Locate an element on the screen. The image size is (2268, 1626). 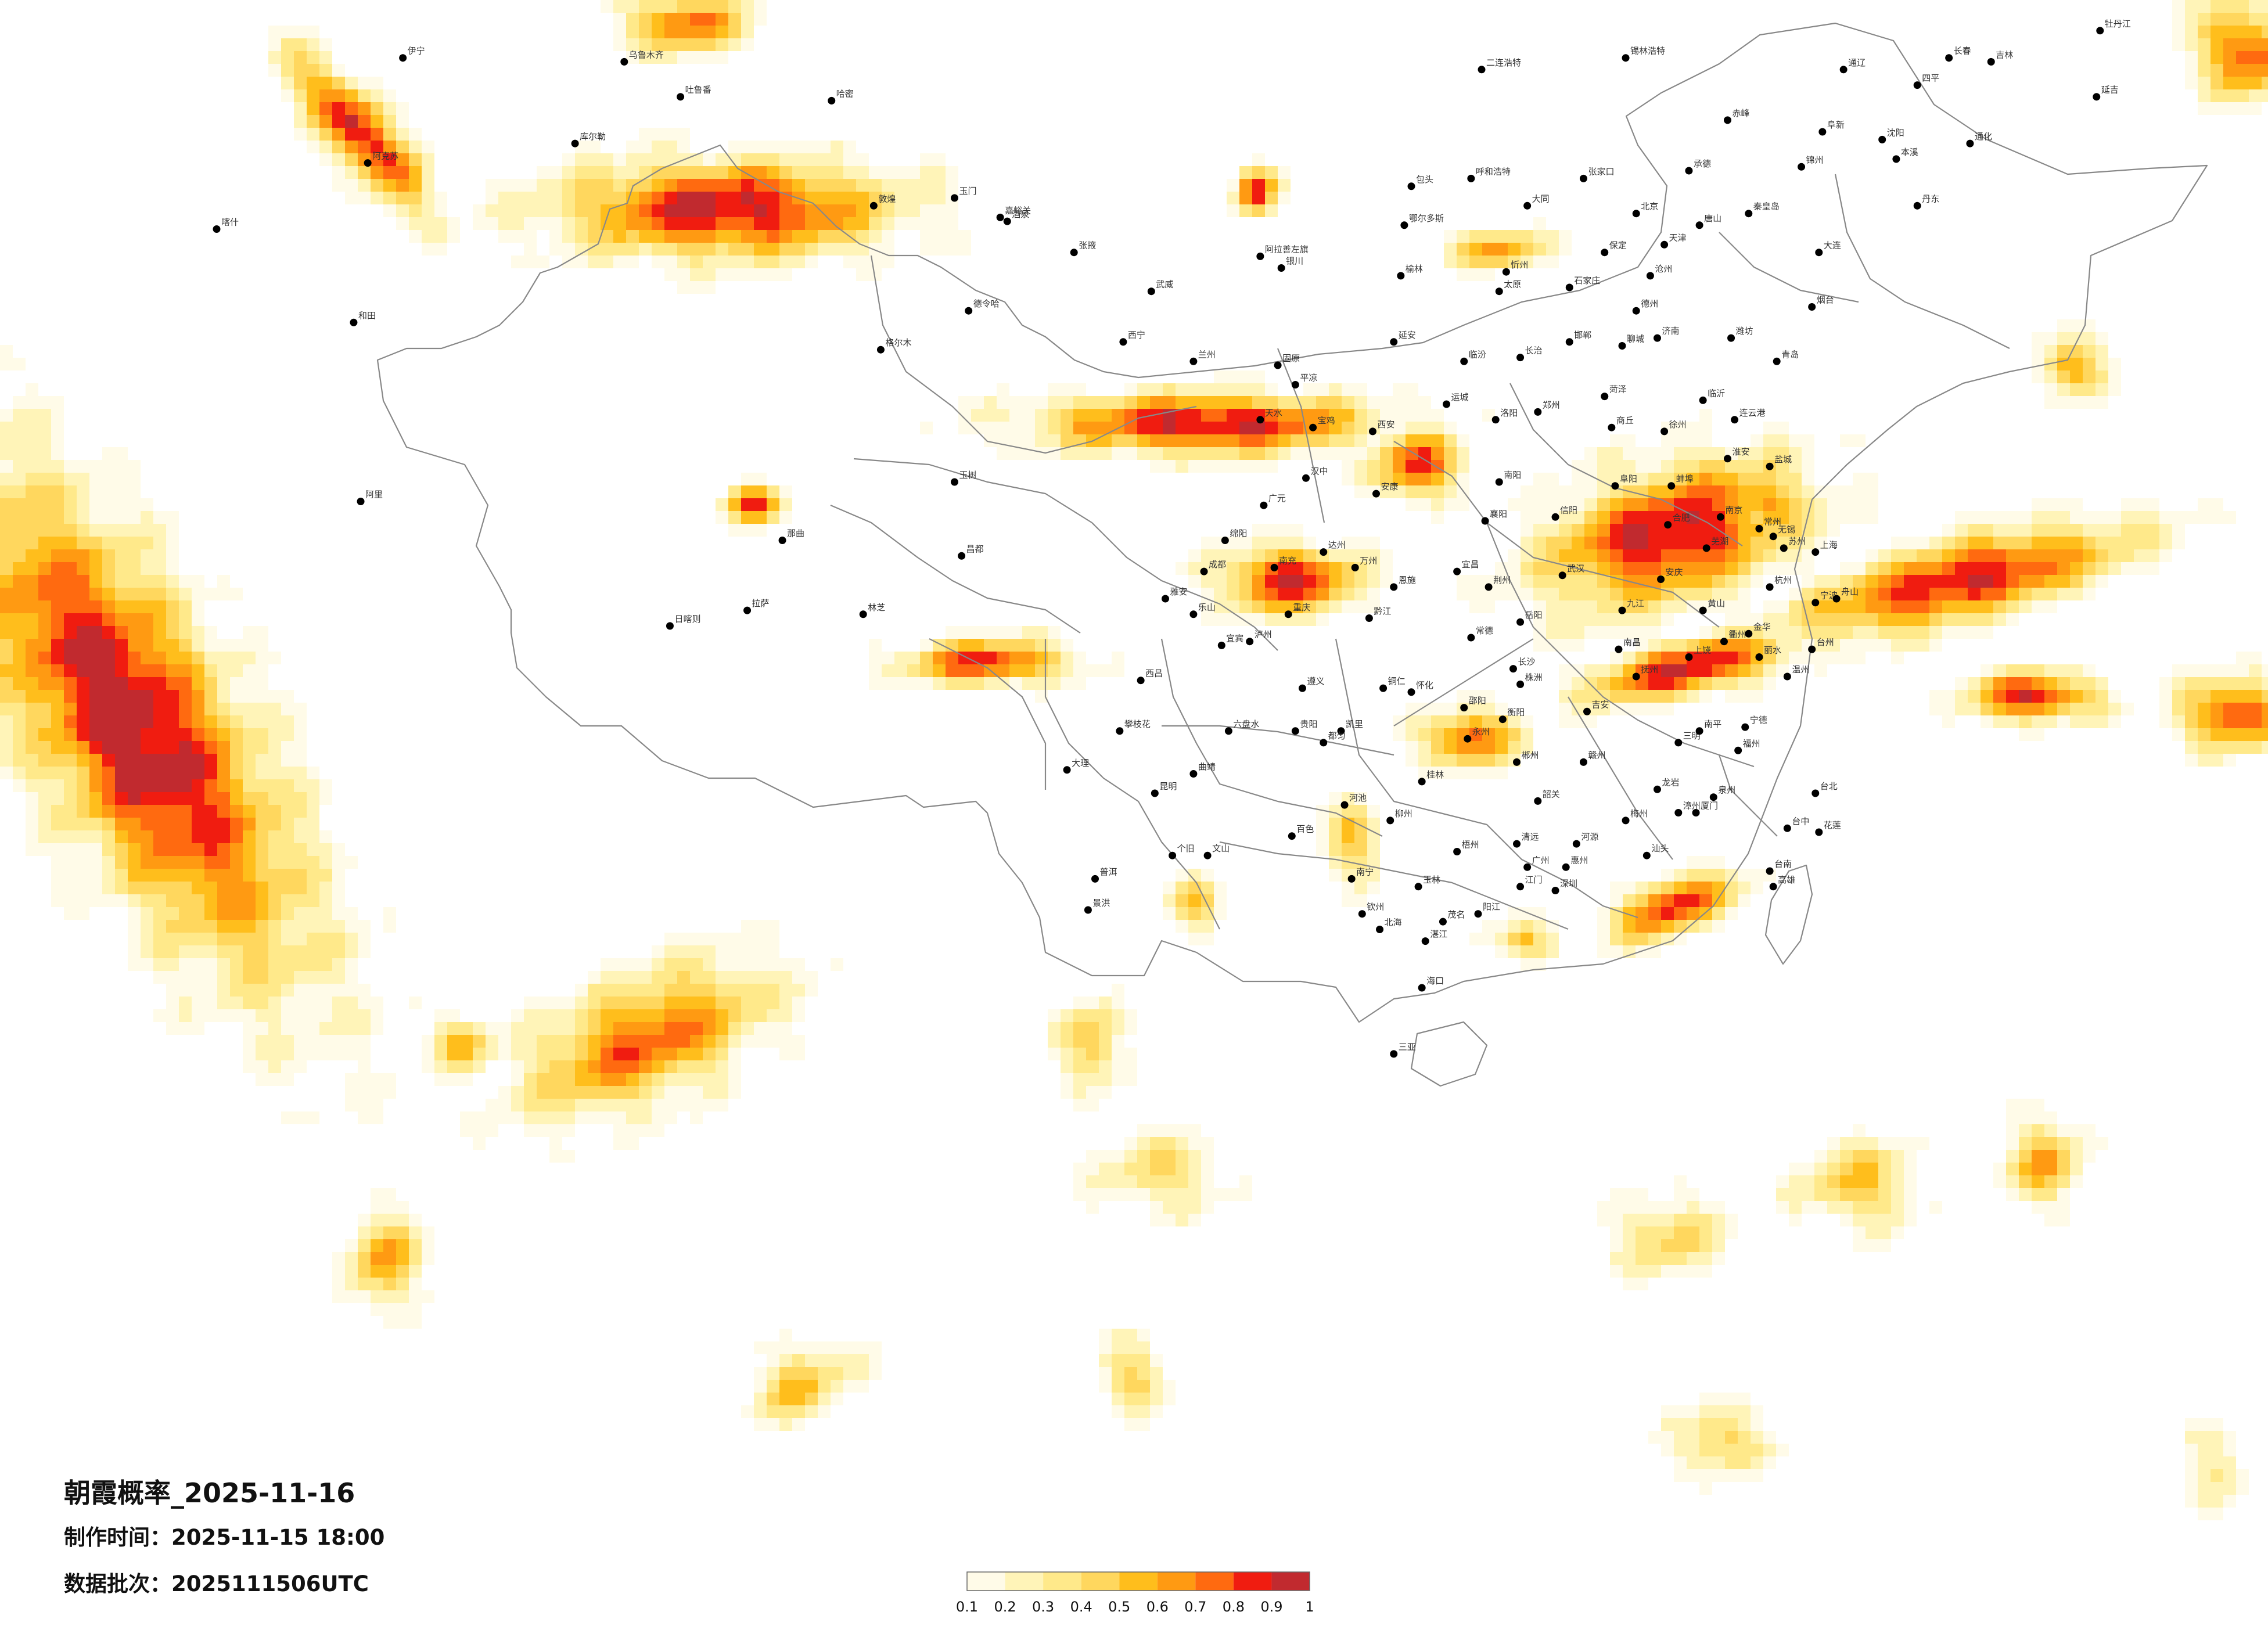
city-label: 个旧 is located at coordinates (1186, 848).